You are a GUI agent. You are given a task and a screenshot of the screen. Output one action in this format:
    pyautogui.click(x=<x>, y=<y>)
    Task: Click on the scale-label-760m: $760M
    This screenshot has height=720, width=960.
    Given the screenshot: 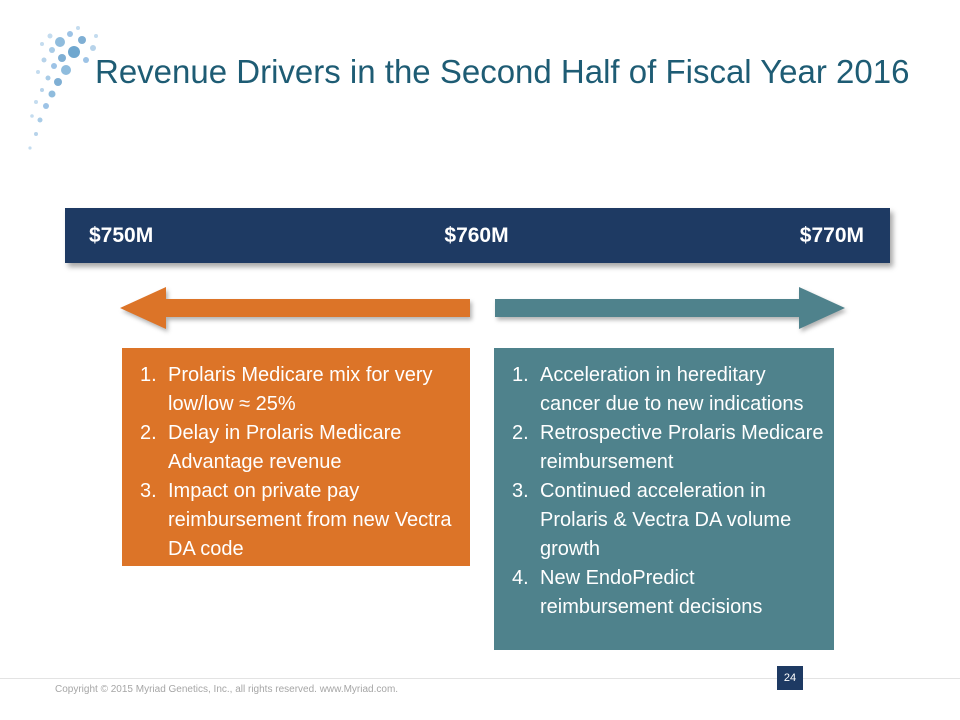 What is the action you would take?
    pyautogui.click(x=476, y=235)
    